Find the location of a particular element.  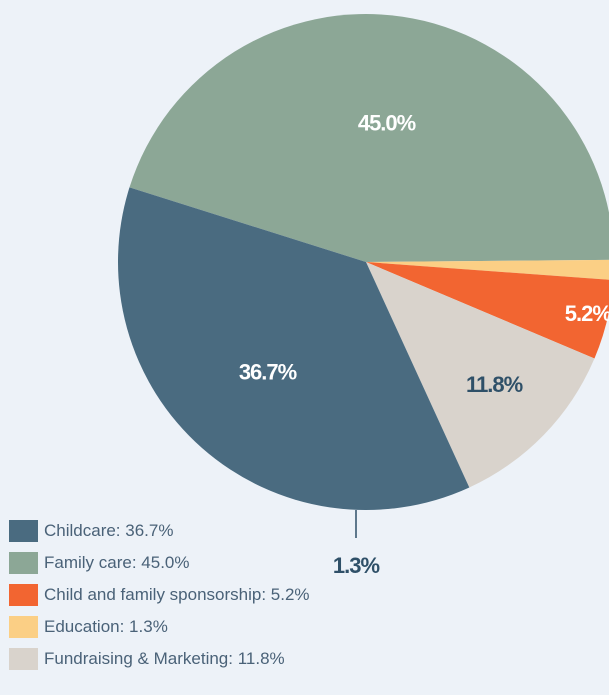

legend-item-fundraising: Fundraising & Marketing: 11.8% is located at coordinates (159, 659).